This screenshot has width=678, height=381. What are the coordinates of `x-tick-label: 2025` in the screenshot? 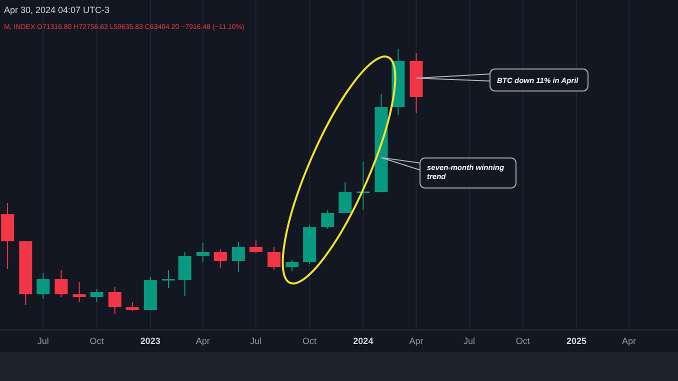 It's located at (576, 341).